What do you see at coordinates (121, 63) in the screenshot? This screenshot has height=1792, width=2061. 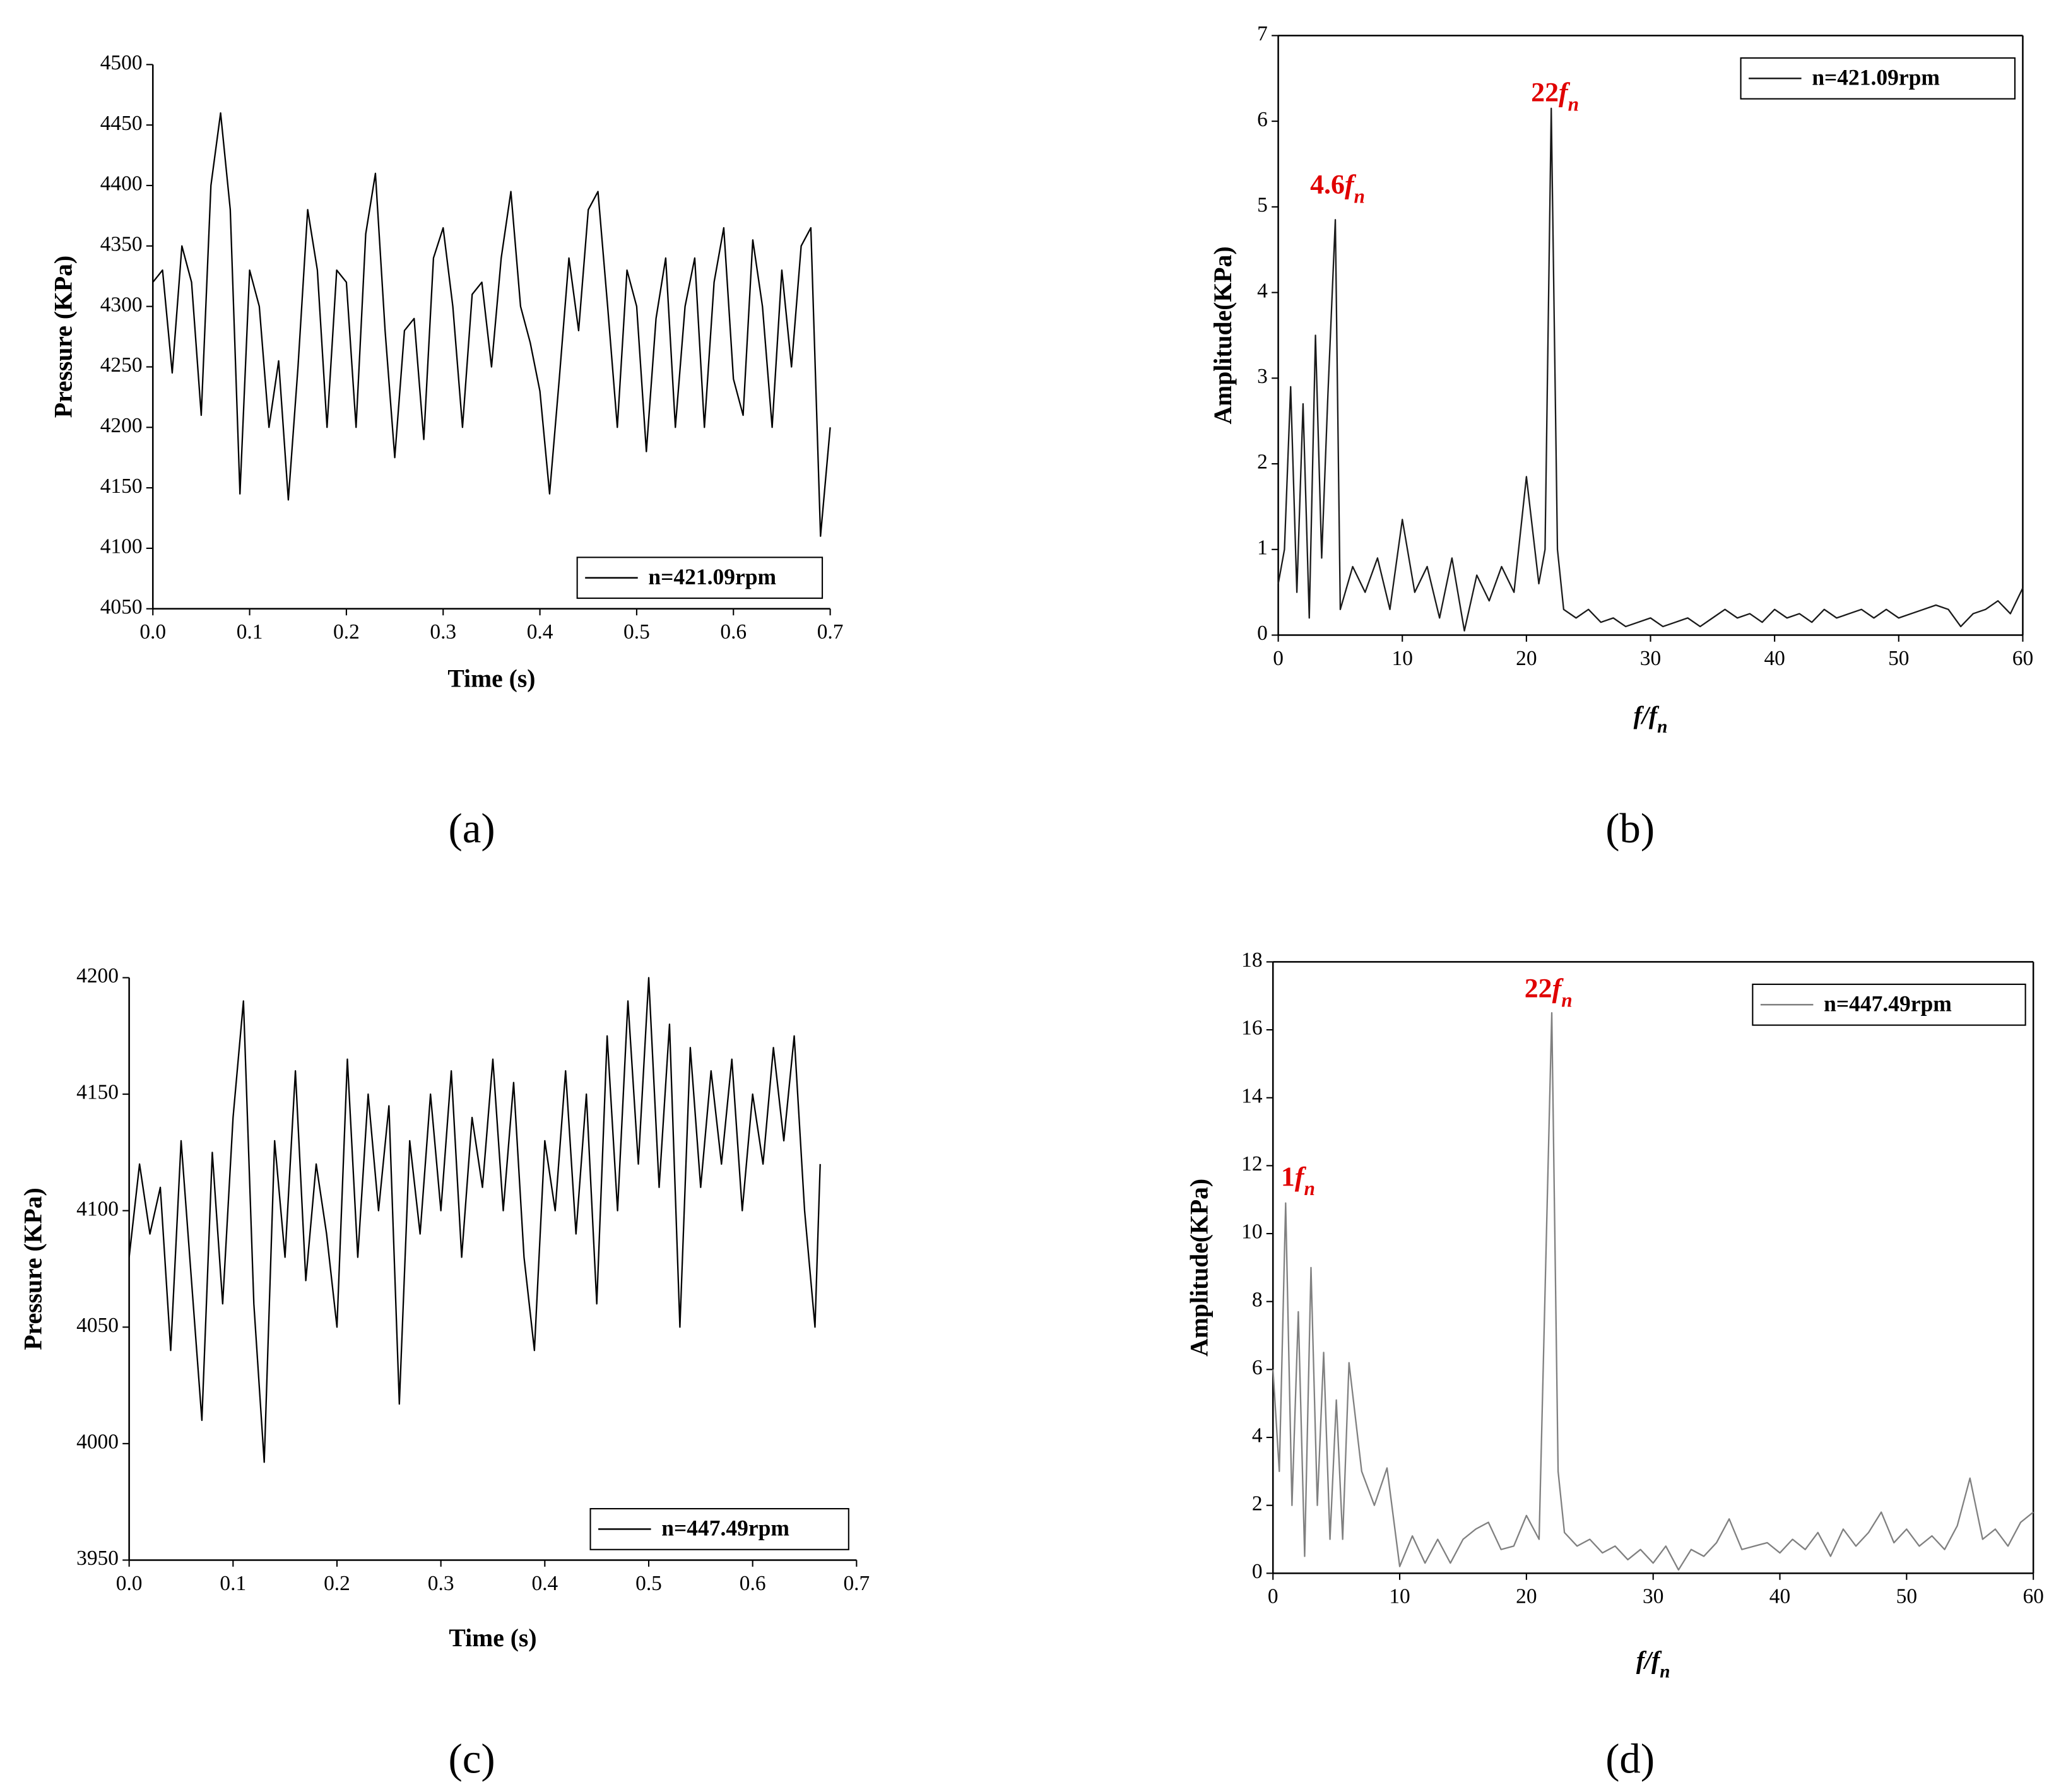 I see `y-tick-label: 4500` at bounding box center [121, 63].